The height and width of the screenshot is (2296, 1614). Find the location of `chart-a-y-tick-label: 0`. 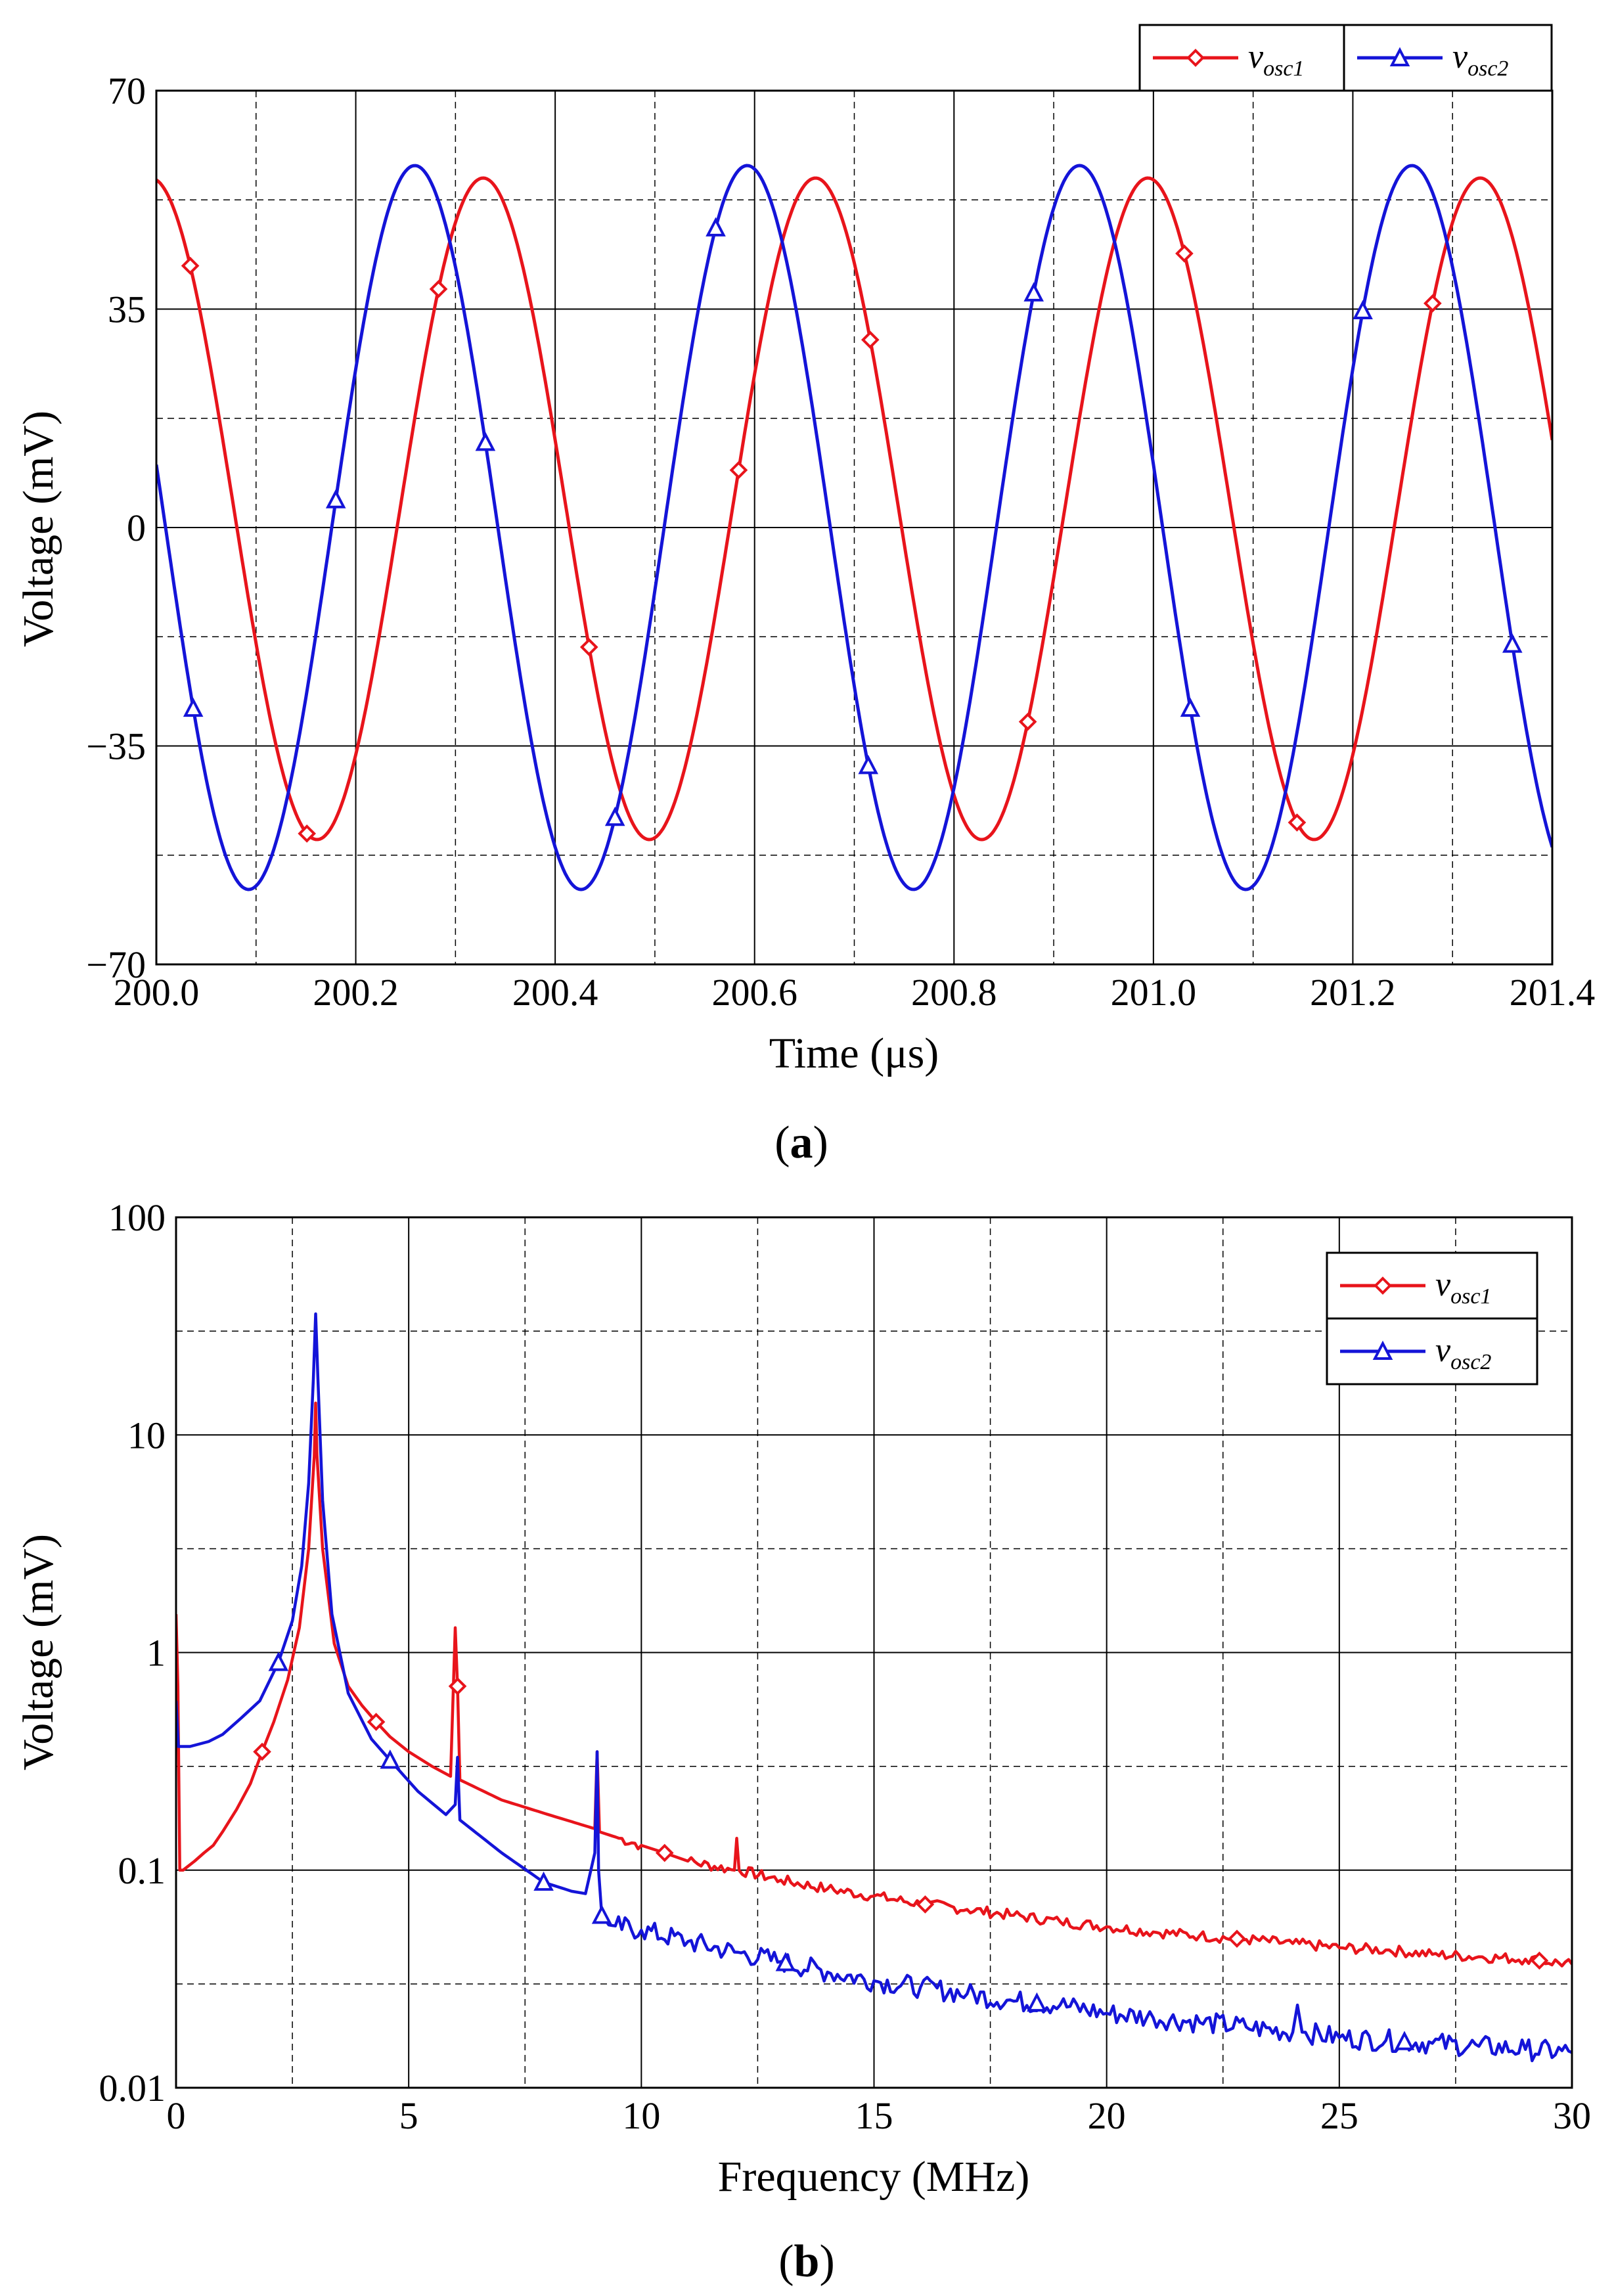

chart-a-y-tick-label: 0 is located at coordinates (136, 527).